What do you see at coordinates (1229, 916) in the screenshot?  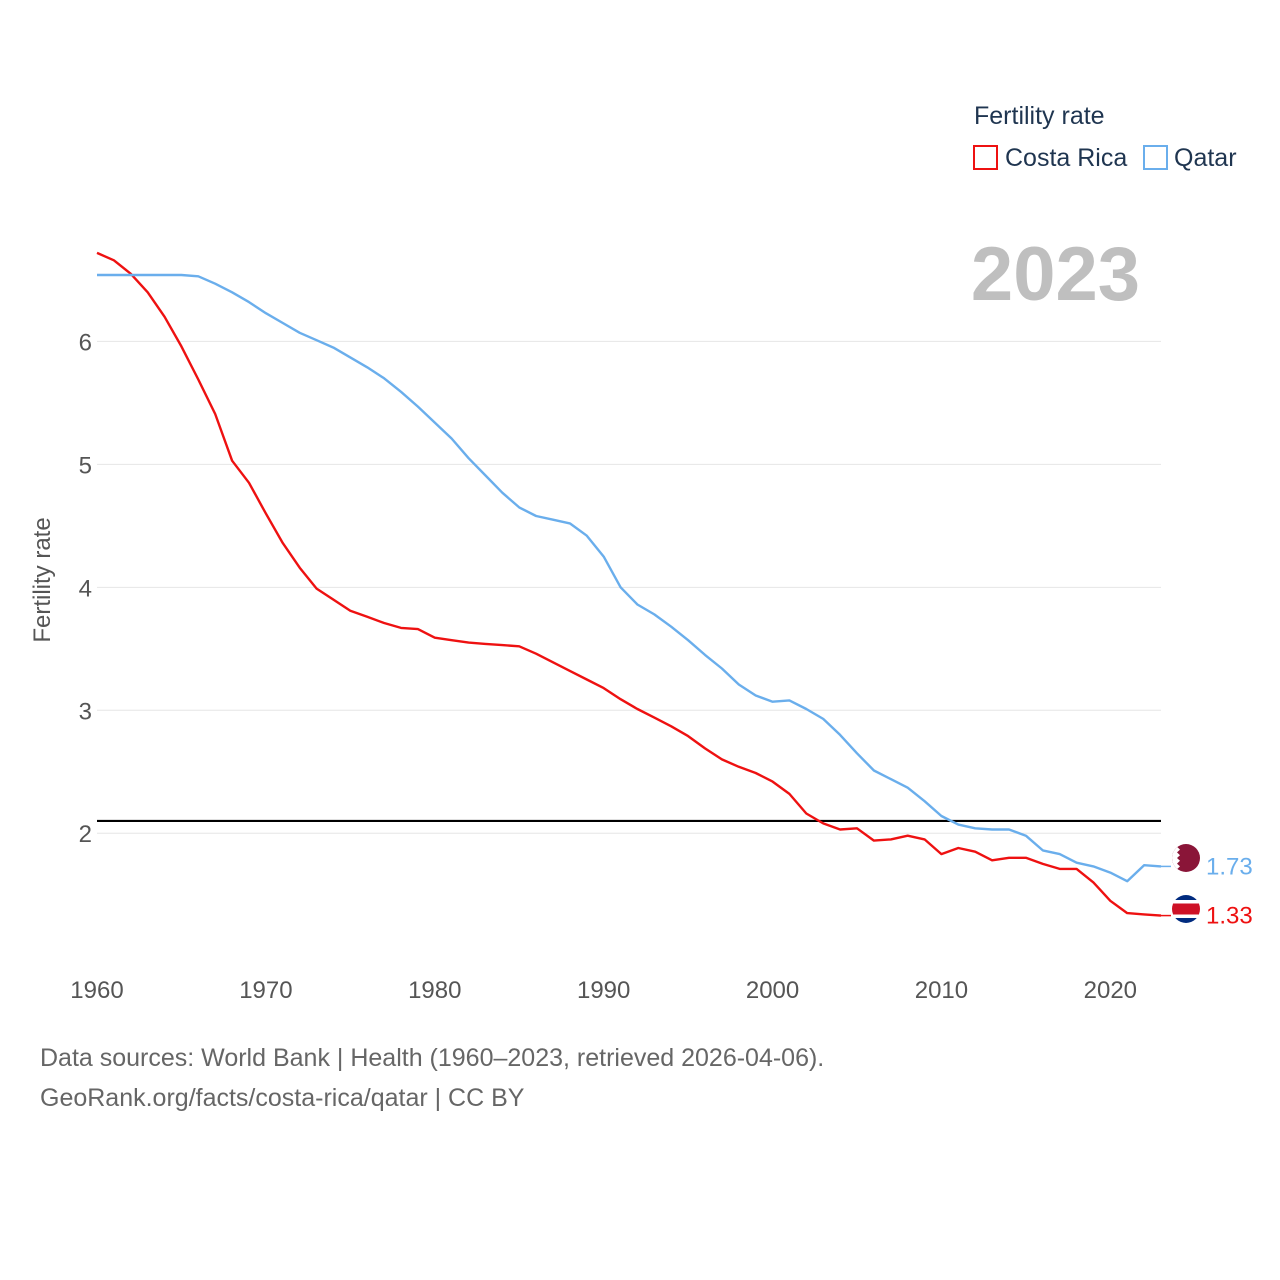 I see `end-value-costa-rica: 1.33` at bounding box center [1229, 916].